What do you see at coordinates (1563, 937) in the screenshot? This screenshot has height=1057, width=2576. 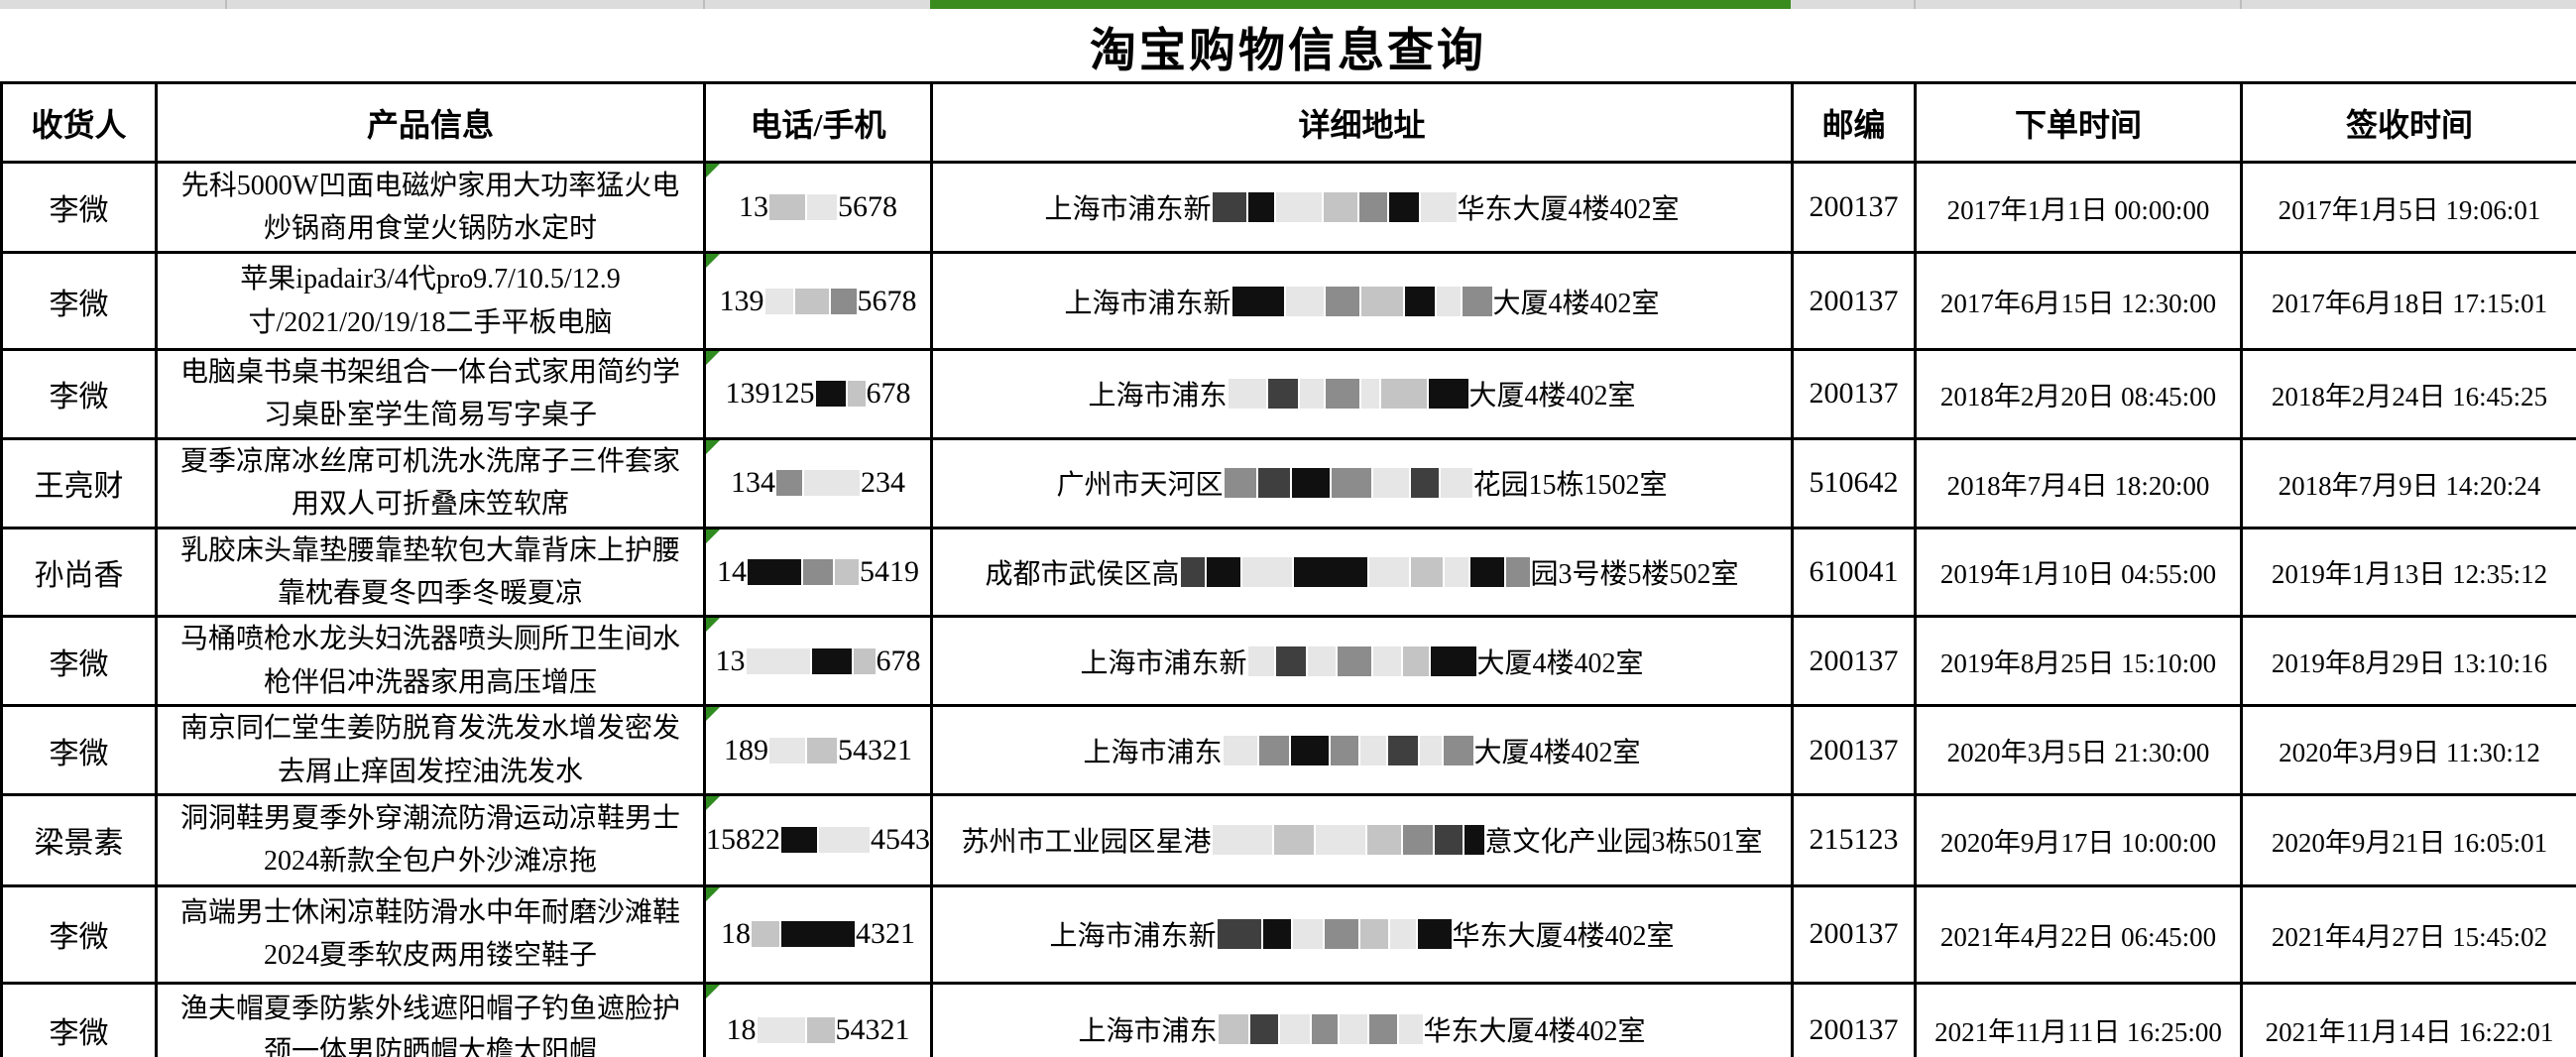 I see `text-fragment: 华东大厦4楼402室` at bounding box center [1563, 937].